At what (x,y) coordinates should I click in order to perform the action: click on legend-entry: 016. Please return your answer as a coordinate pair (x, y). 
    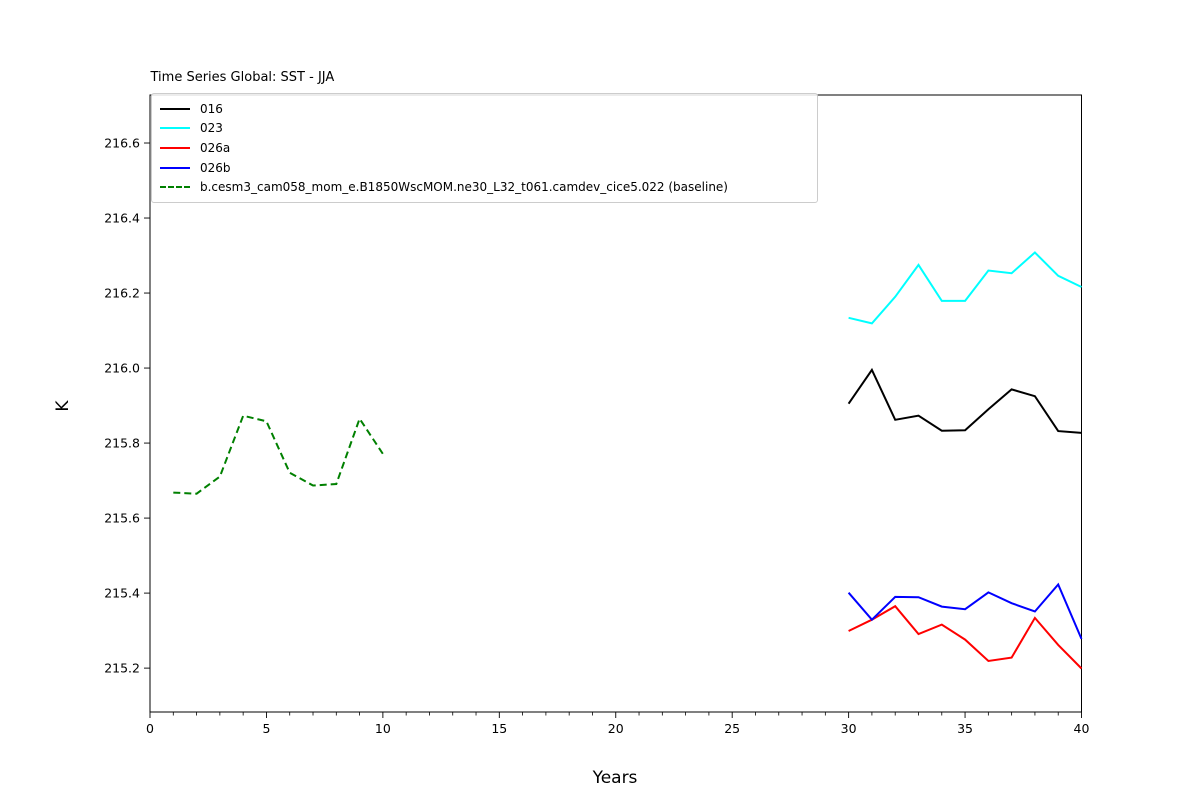
    Looking at the image, I should click on (484, 109).